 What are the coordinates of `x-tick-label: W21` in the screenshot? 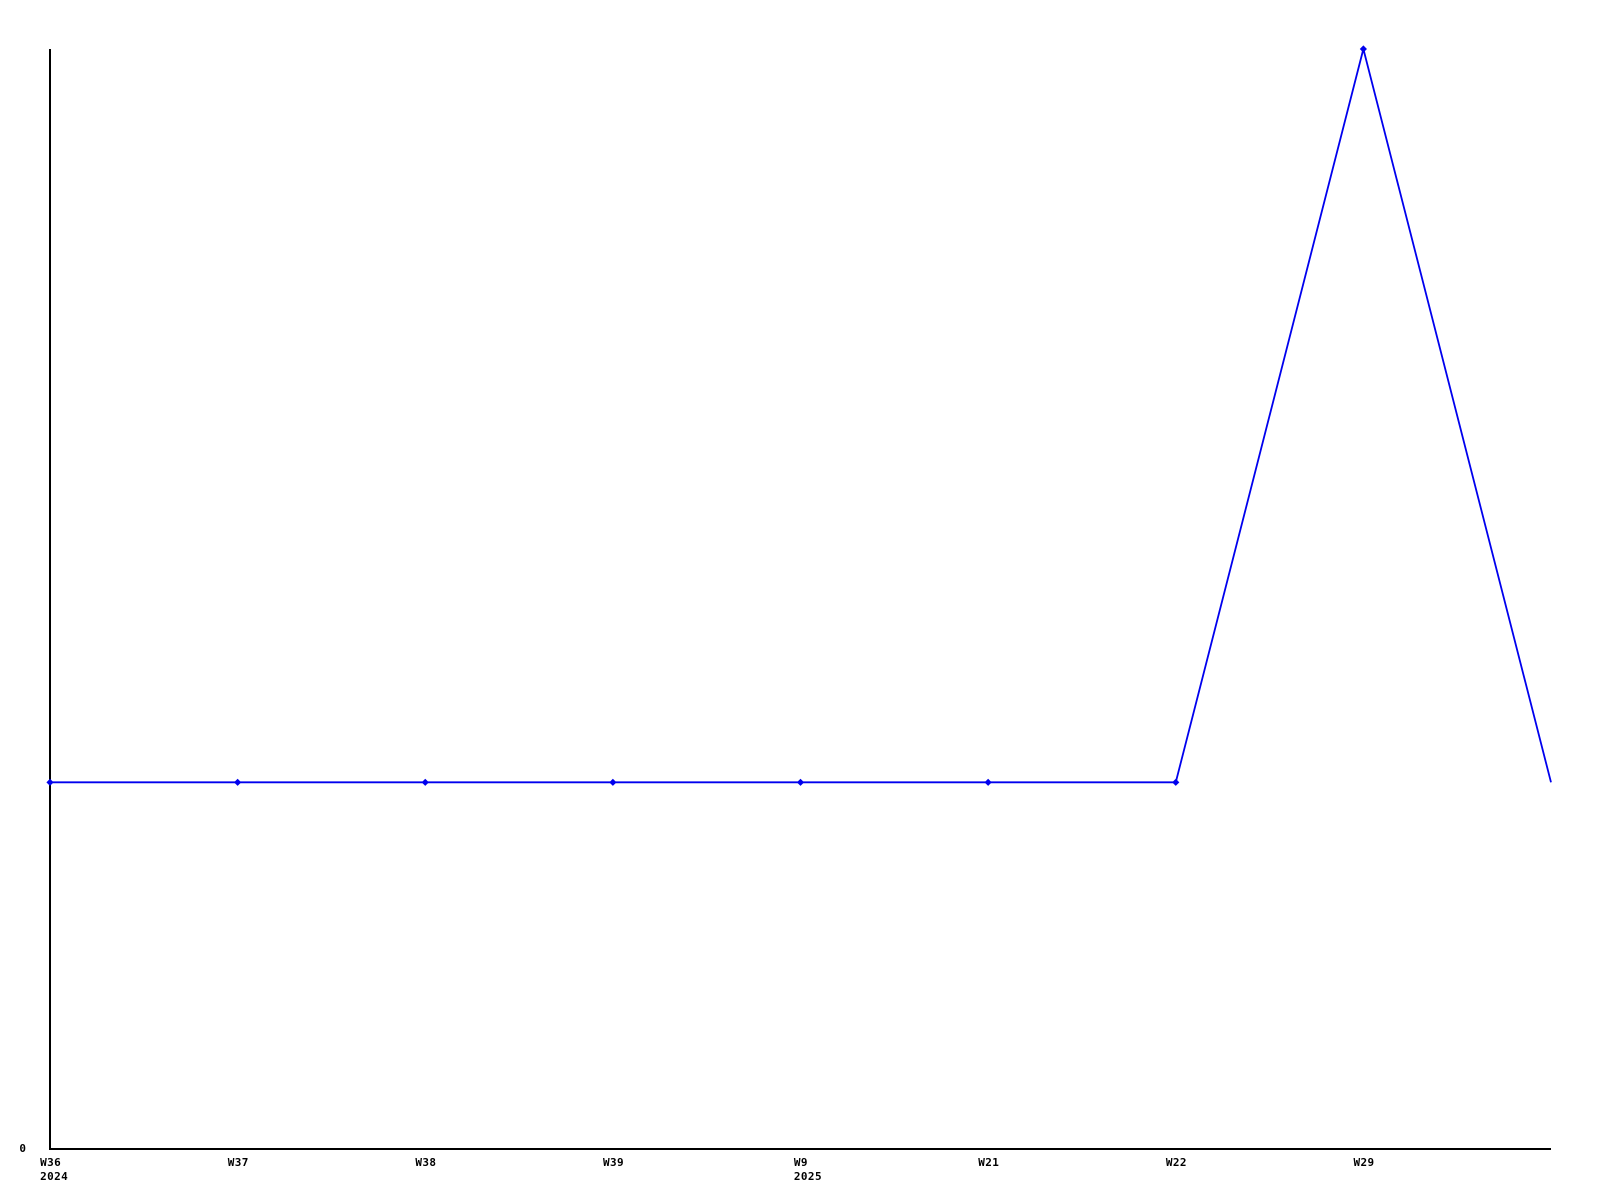 It's located at (988, 1163).